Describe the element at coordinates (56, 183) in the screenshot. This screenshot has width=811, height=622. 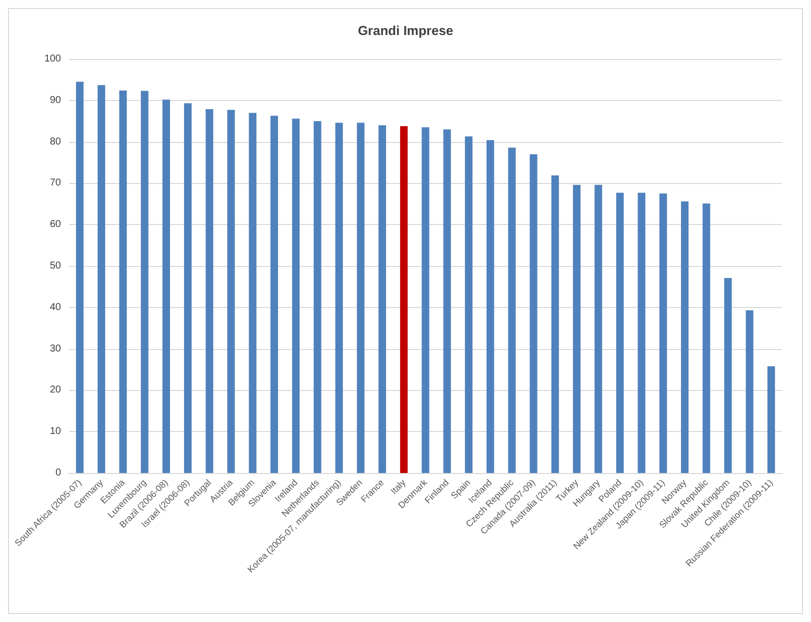
I see `y-tick-label: 70` at that location.